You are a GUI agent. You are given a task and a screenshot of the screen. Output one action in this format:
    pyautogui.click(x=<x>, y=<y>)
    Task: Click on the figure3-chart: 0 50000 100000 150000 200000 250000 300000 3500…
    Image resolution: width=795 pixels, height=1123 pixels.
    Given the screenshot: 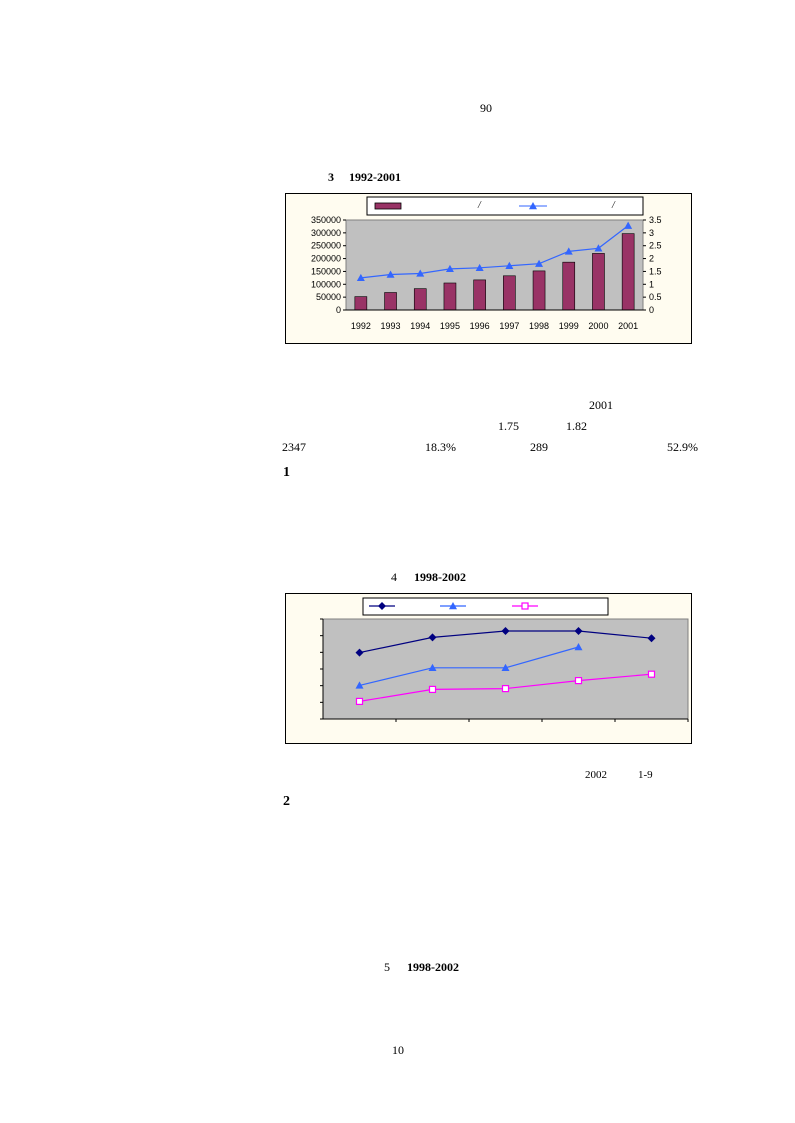 What is the action you would take?
    pyautogui.click(x=488, y=268)
    